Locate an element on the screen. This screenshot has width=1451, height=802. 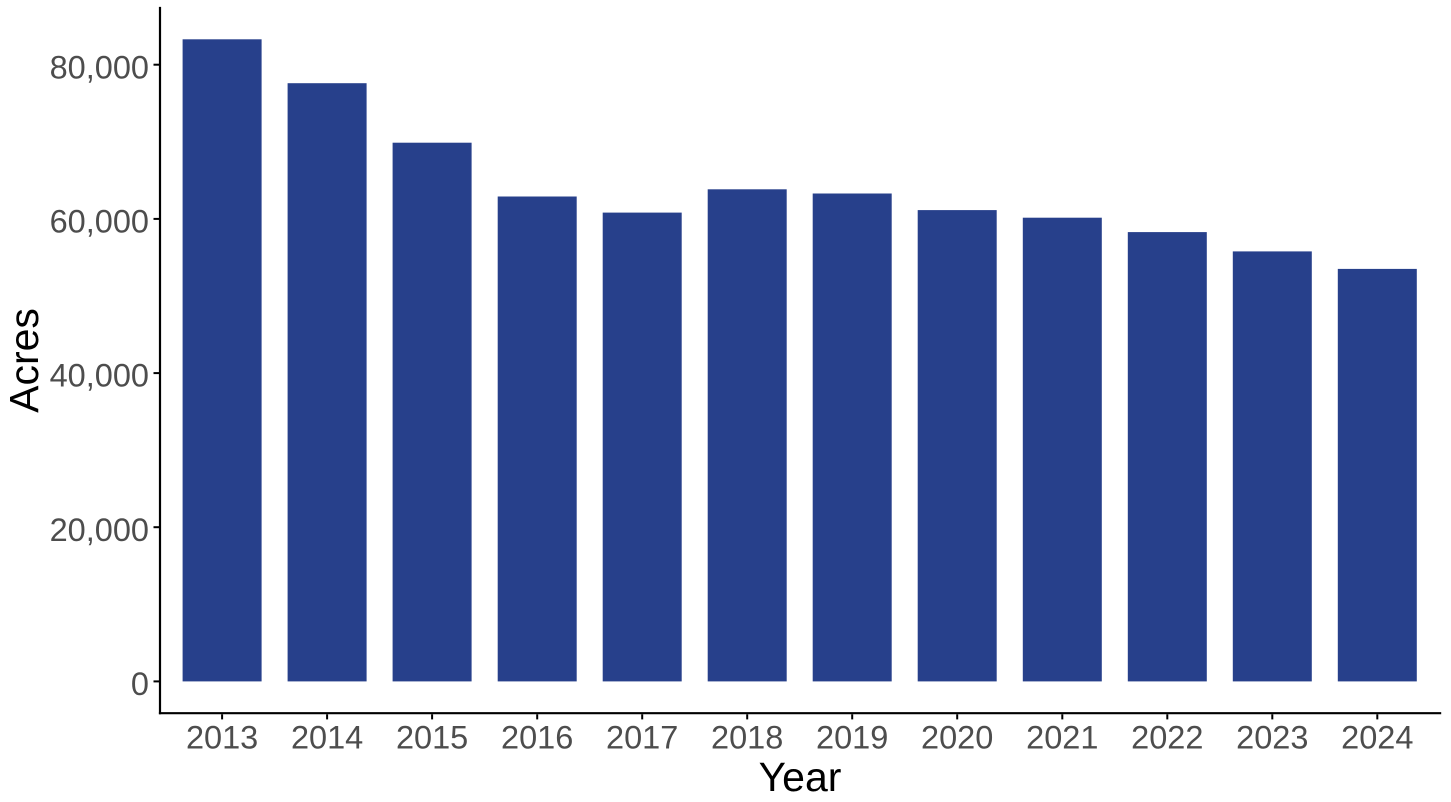
svg-text: 2014 is located at coordinates (327, 737).